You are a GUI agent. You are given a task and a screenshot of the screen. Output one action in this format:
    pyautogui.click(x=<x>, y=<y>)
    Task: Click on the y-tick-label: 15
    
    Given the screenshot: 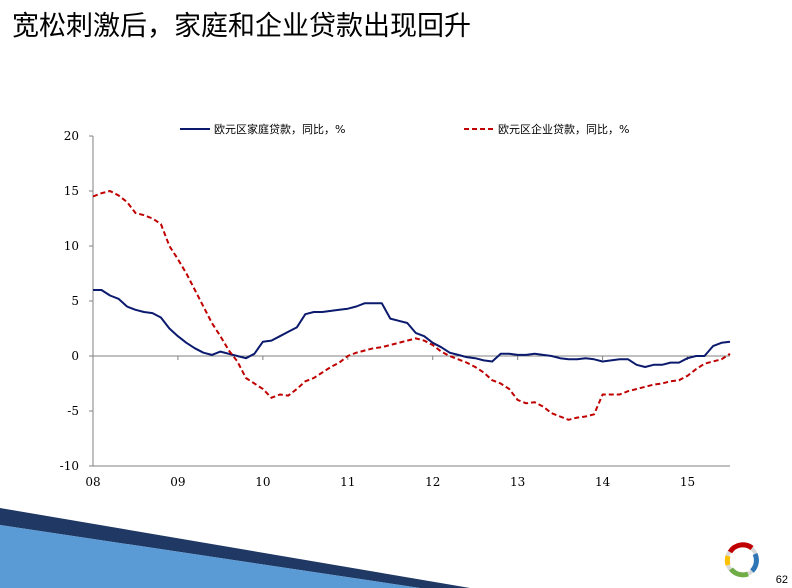 What is the action you would take?
    pyautogui.click(x=71, y=191)
    